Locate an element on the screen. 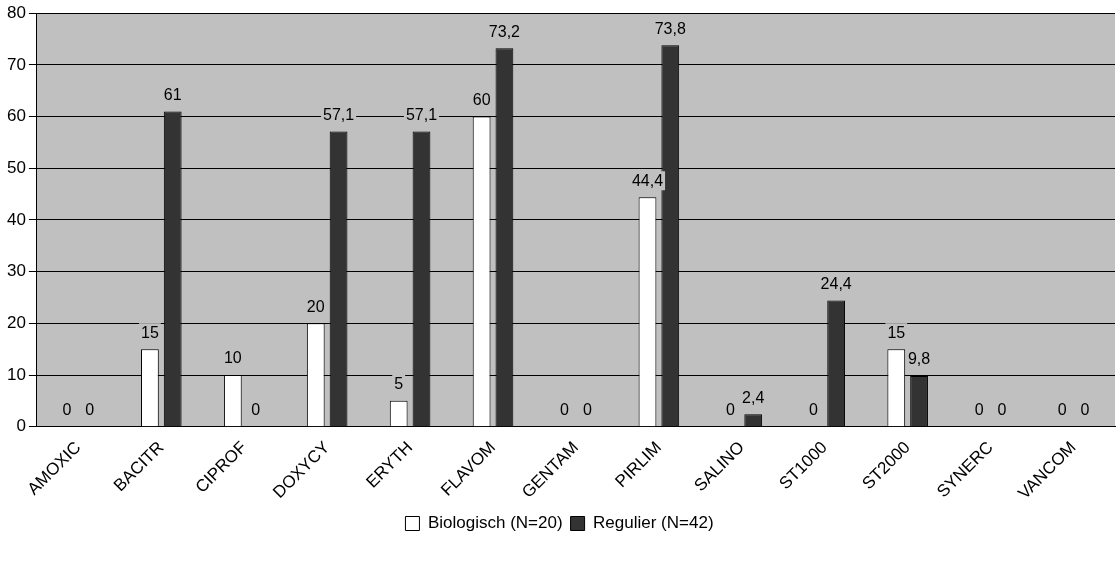  data-label: 24,4 is located at coordinates (836, 283).